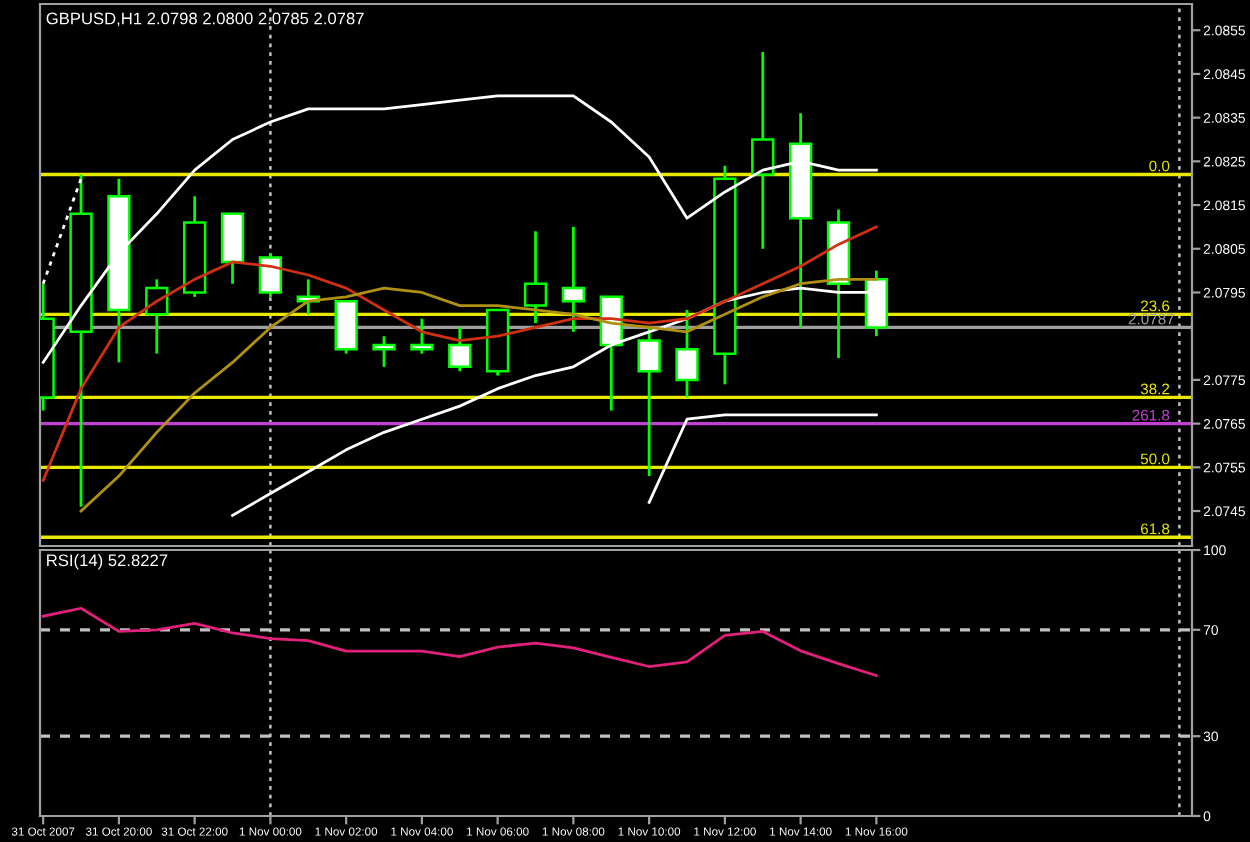 This screenshot has height=842, width=1250. What do you see at coordinates (459, 641) in the screenshot?
I see `line-series` at bounding box center [459, 641].